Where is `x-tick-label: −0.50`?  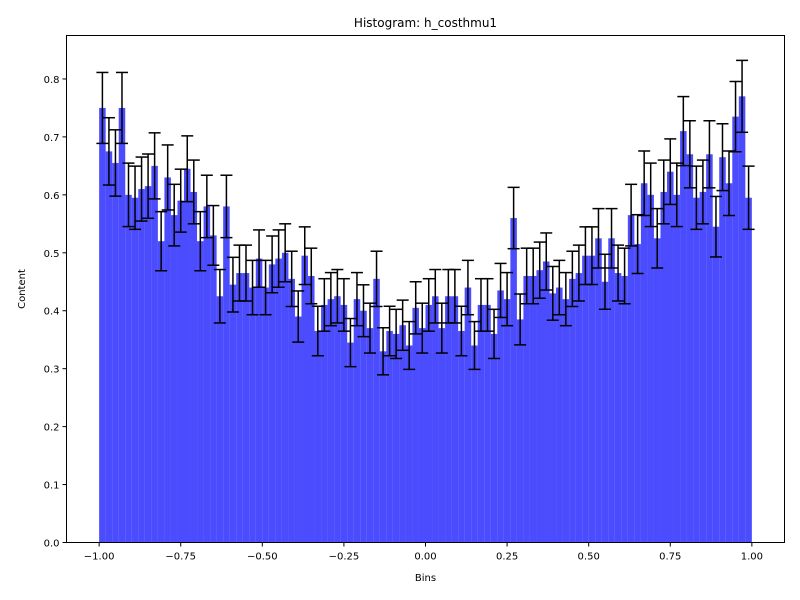
x-tick-label: −0.50 is located at coordinates (262, 557).